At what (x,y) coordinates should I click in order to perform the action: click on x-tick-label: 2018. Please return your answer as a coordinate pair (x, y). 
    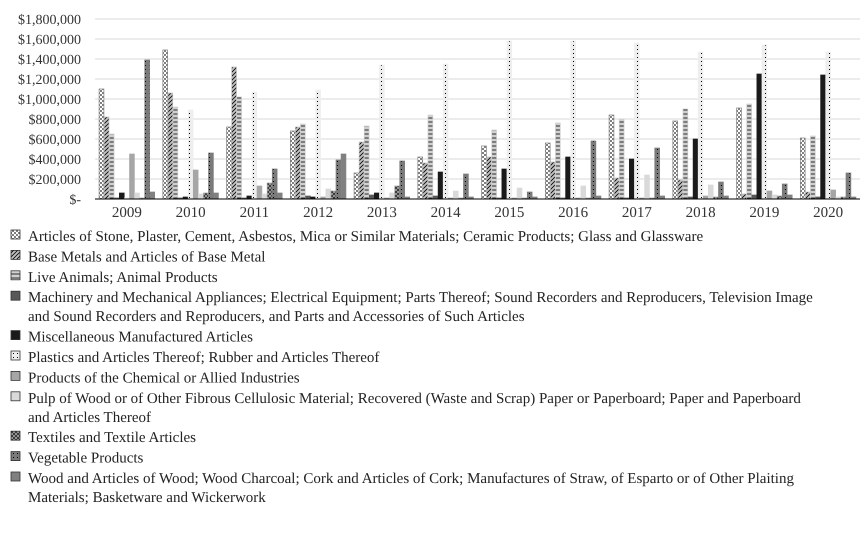
    Looking at the image, I should click on (701, 213).